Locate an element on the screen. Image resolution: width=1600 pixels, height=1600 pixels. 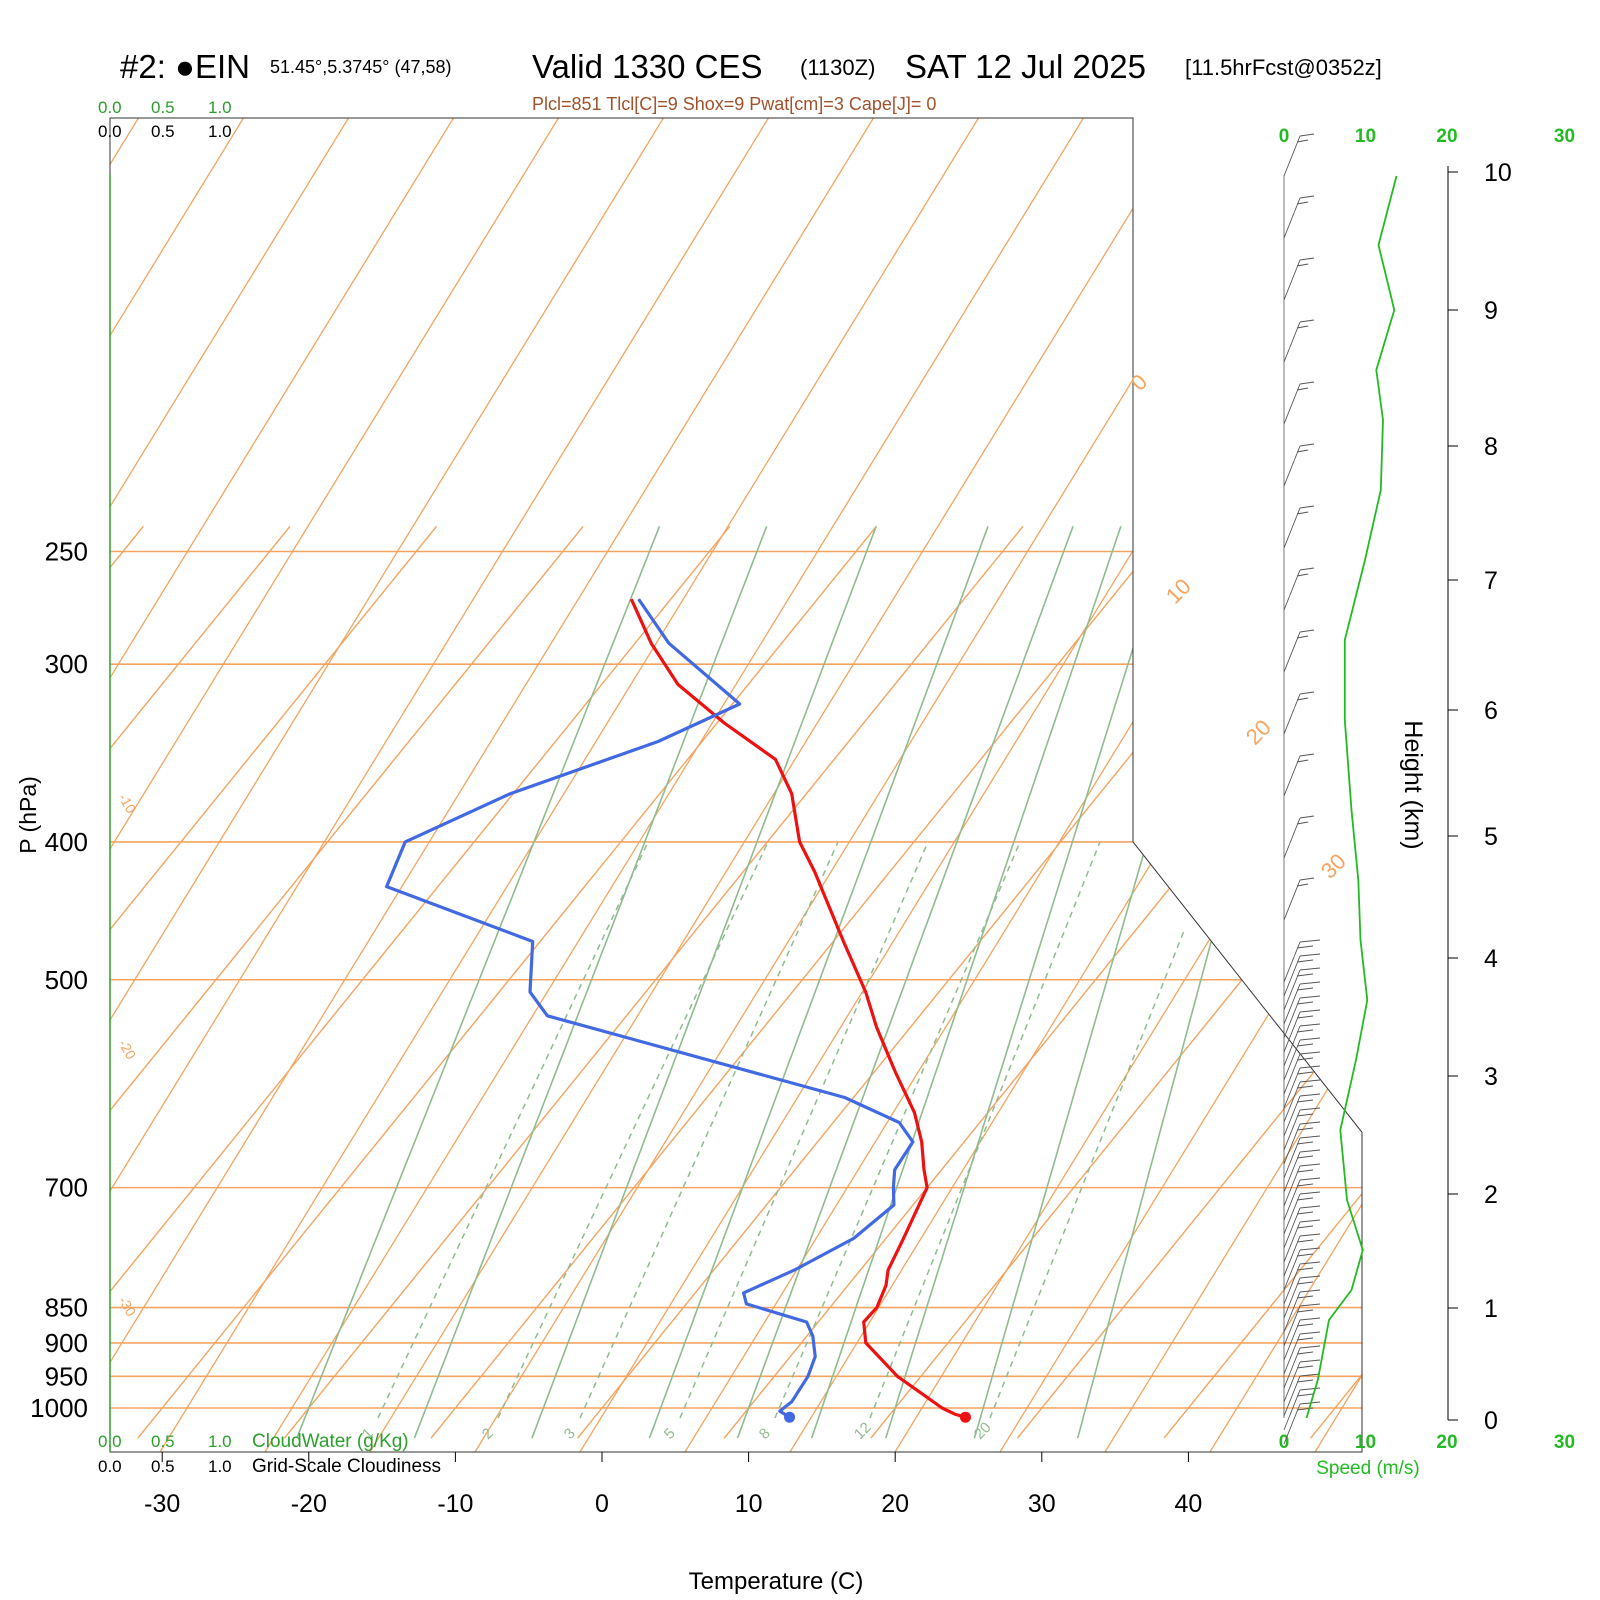
cloud-scale-top-green: 1.0 is located at coordinates (220, 107).